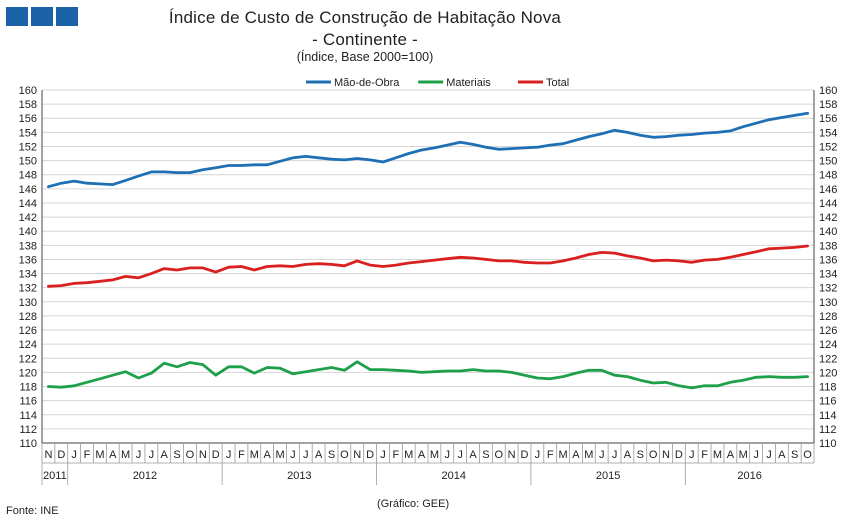 This screenshot has height=524, width=850. What do you see at coordinates (28, 147) in the screenshot?
I see `y-tick-label-left: 152` at bounding box center [28, 147].